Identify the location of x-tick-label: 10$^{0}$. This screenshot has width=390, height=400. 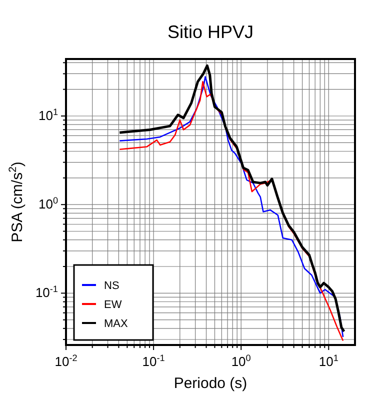
(241, 361).